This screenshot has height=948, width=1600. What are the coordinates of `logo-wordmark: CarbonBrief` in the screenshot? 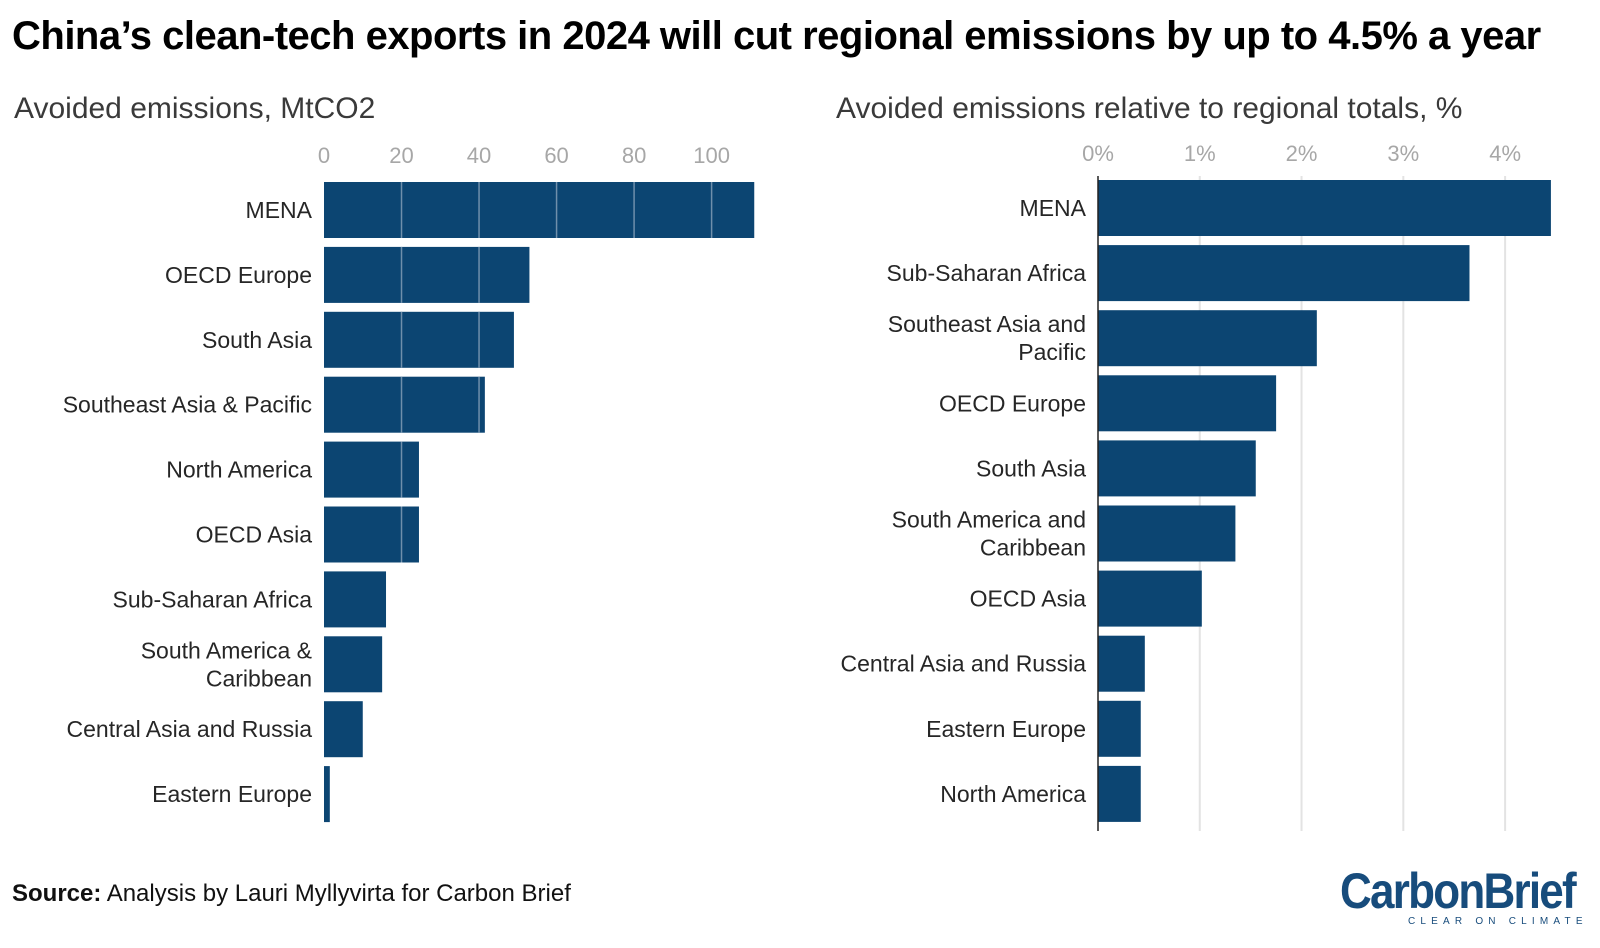 It's located at (1458, 891).